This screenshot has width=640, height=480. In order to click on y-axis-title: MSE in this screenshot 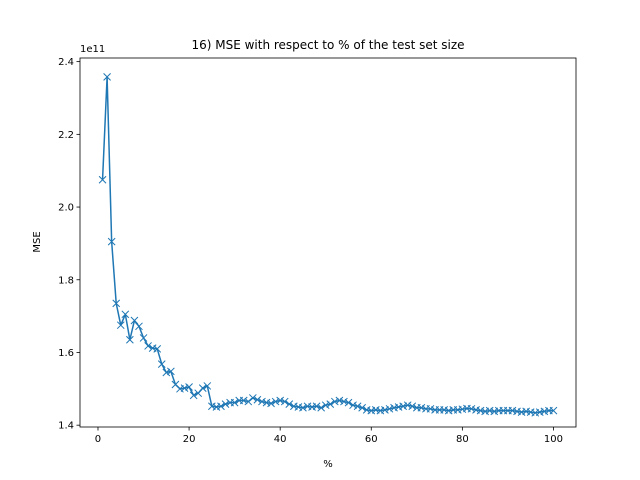, I will do `click(37, 241)`.